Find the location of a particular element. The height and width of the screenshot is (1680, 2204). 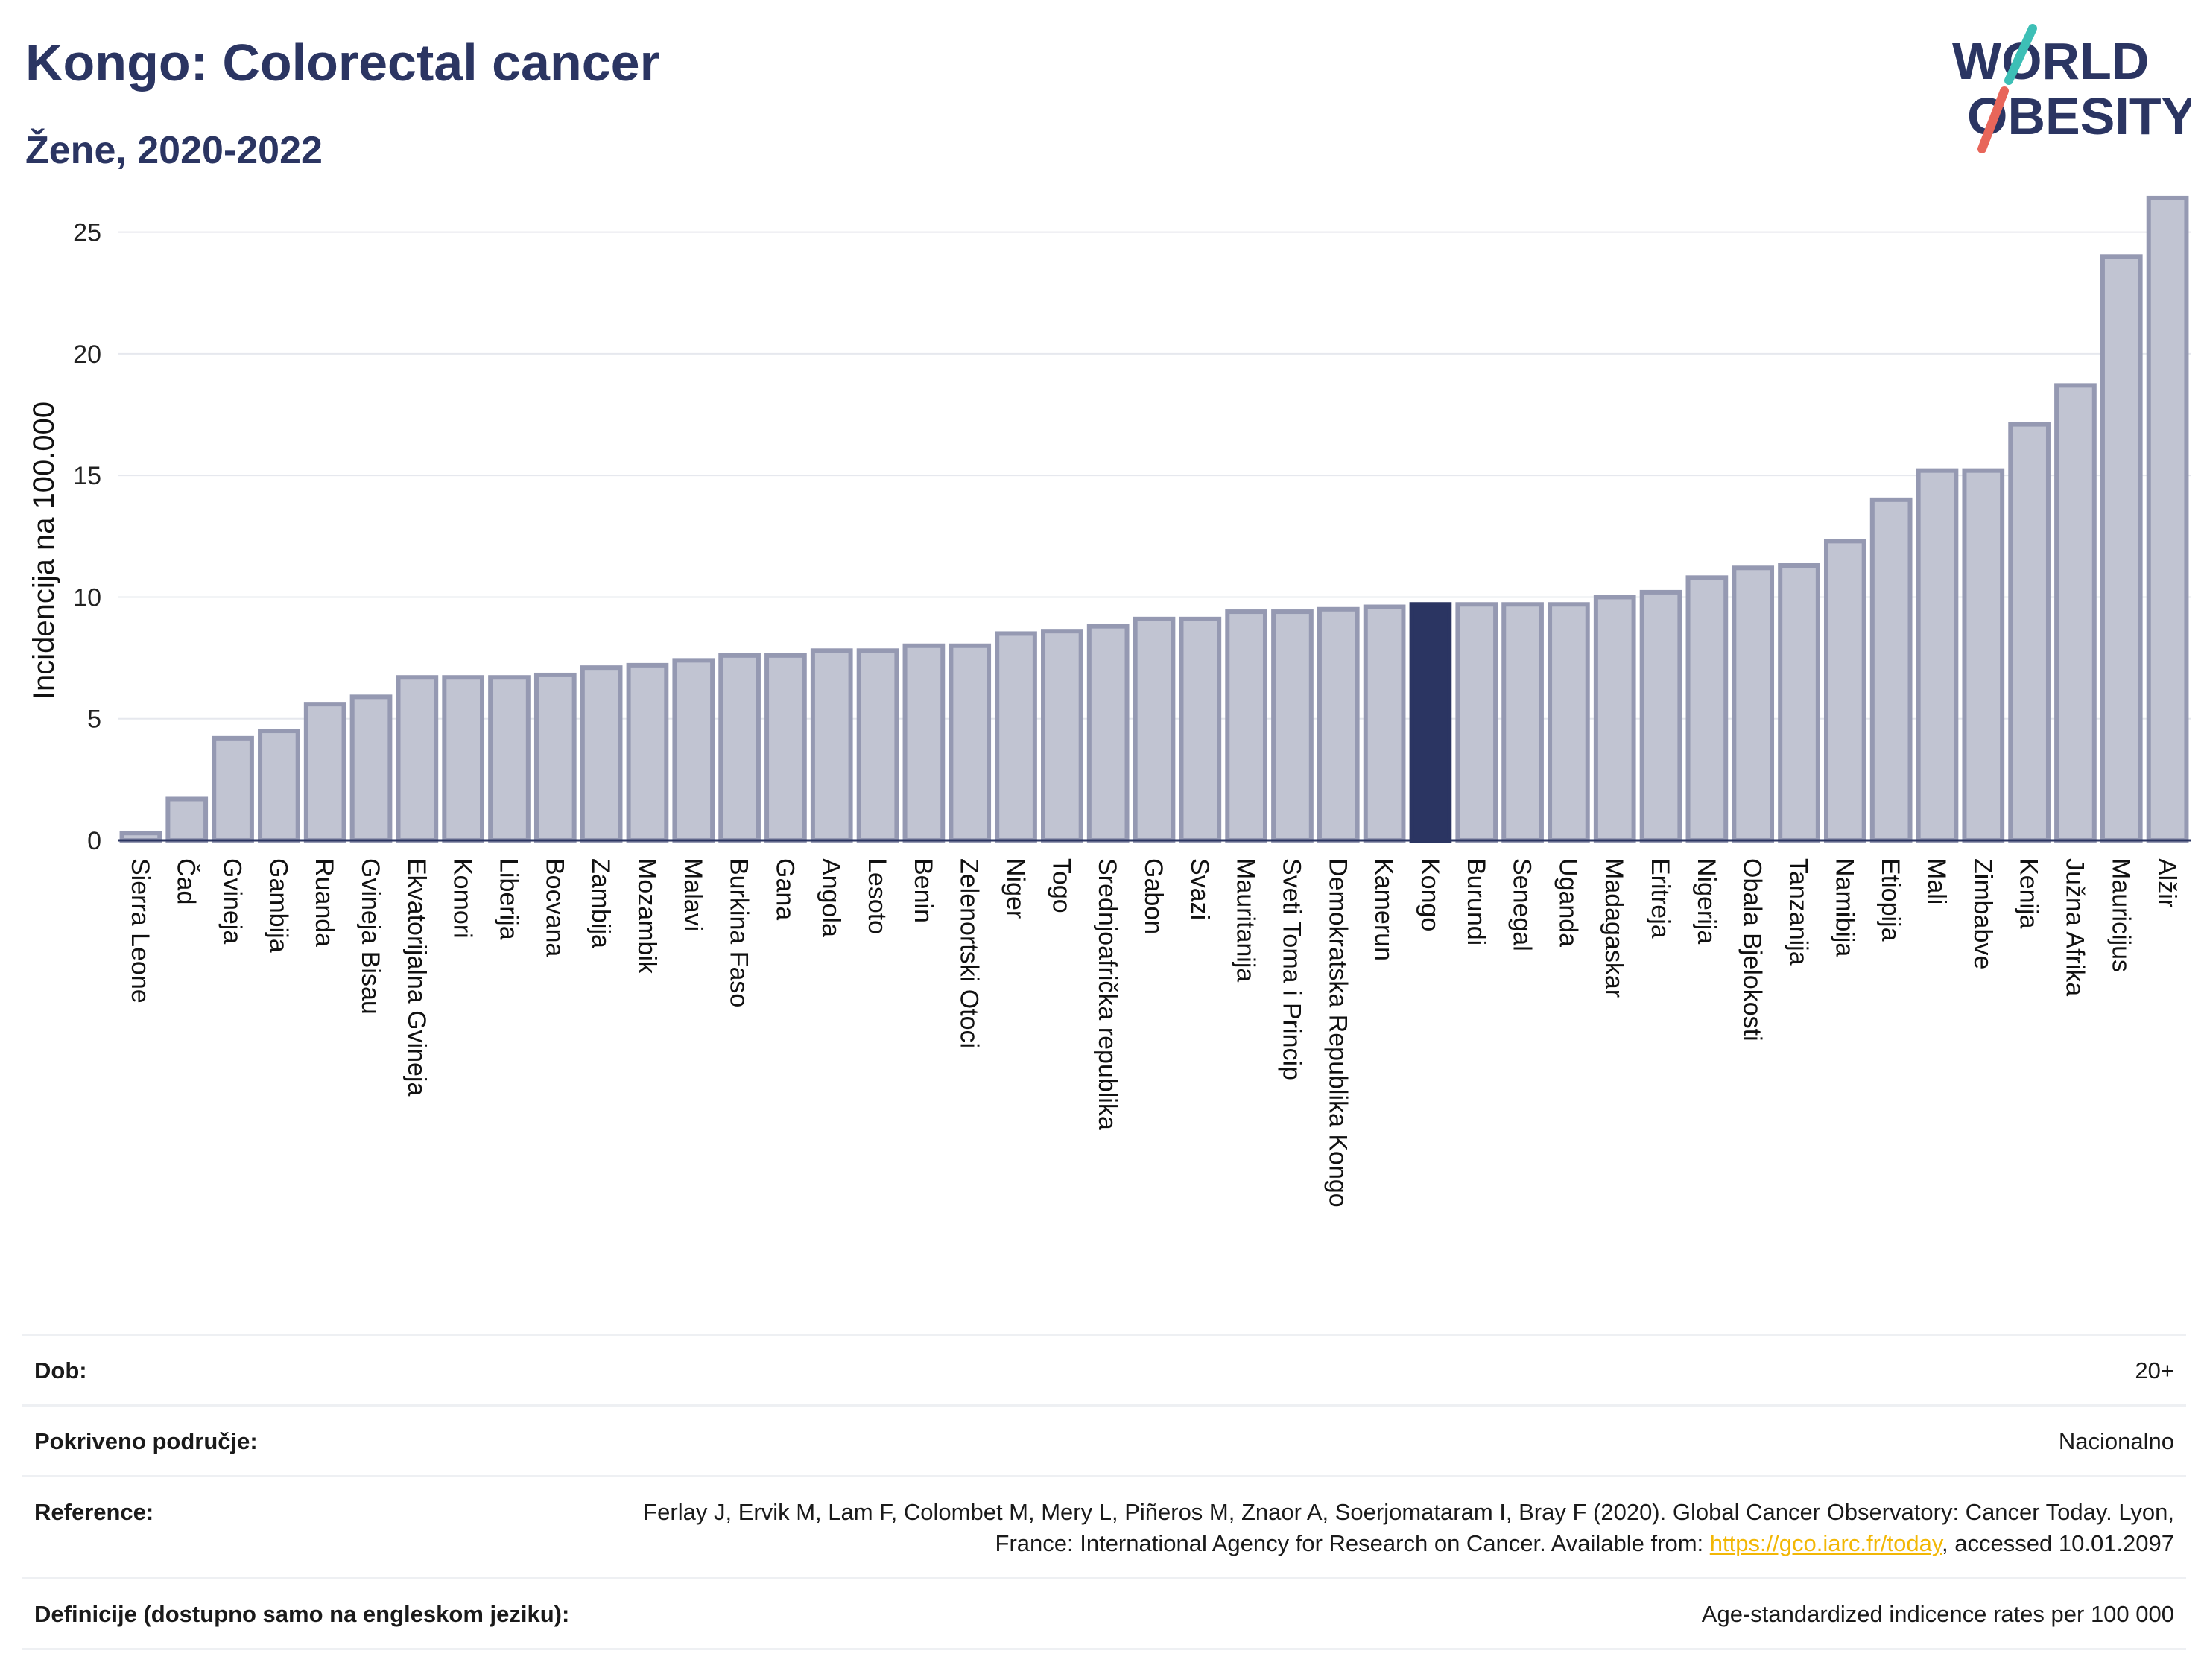

bar-južna-afrika is located at coordinates (2075, 613).